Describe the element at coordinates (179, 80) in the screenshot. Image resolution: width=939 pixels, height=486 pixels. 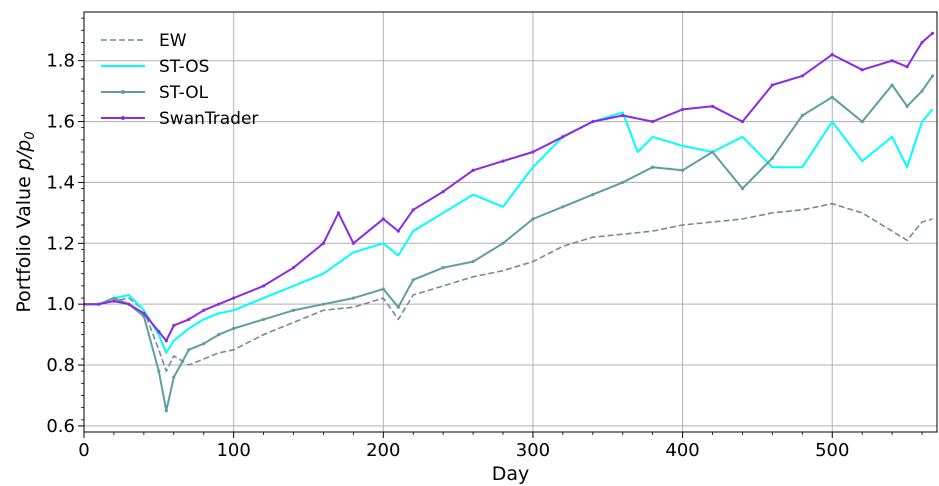
I see `legend: EW ST-OS ST-OL SwanTrader` at that location.